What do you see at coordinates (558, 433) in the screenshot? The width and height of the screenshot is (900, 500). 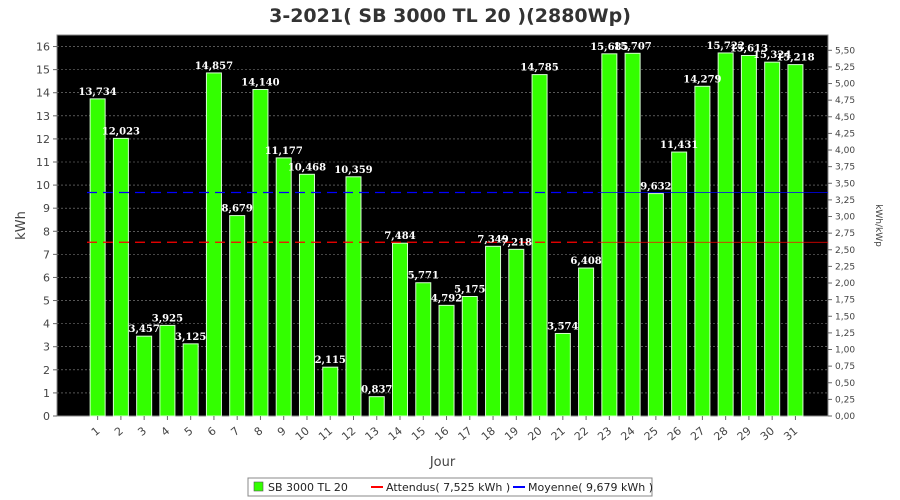 I see `x-tick-label: 21` at bounding box center [558, 433].